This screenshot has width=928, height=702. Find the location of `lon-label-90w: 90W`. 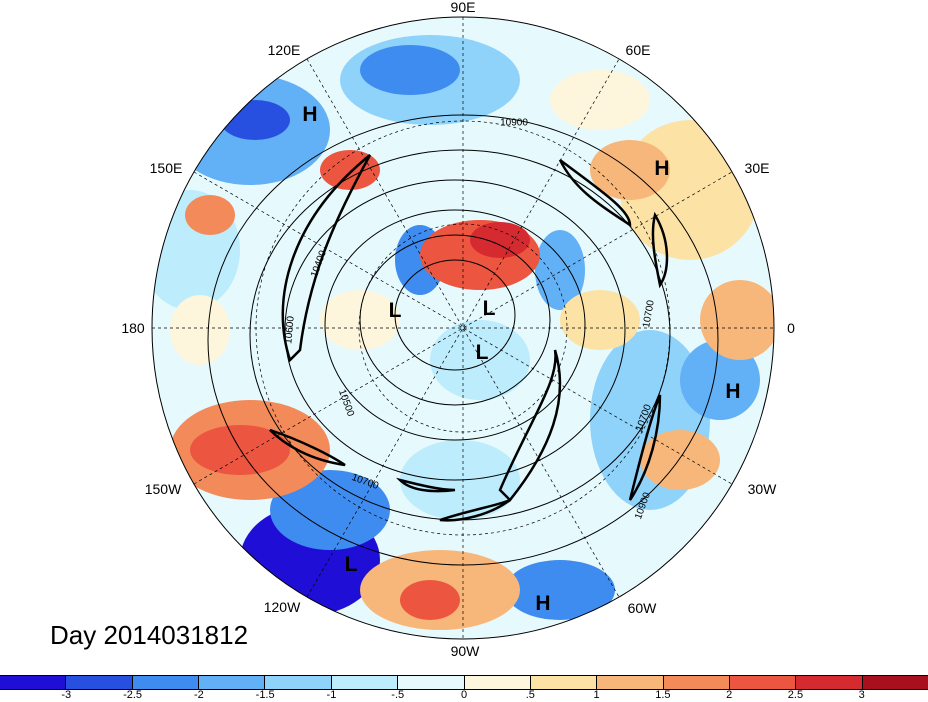

lon-label-90w: 90W is located at coordinates (465, 651).